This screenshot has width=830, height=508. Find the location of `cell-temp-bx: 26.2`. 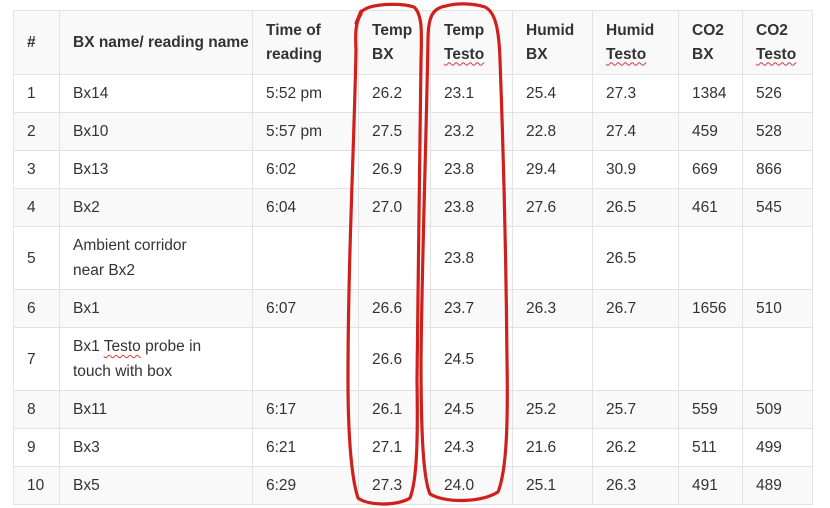

cell-temp-bx: 26.2 is located at coordinates (394, 93).